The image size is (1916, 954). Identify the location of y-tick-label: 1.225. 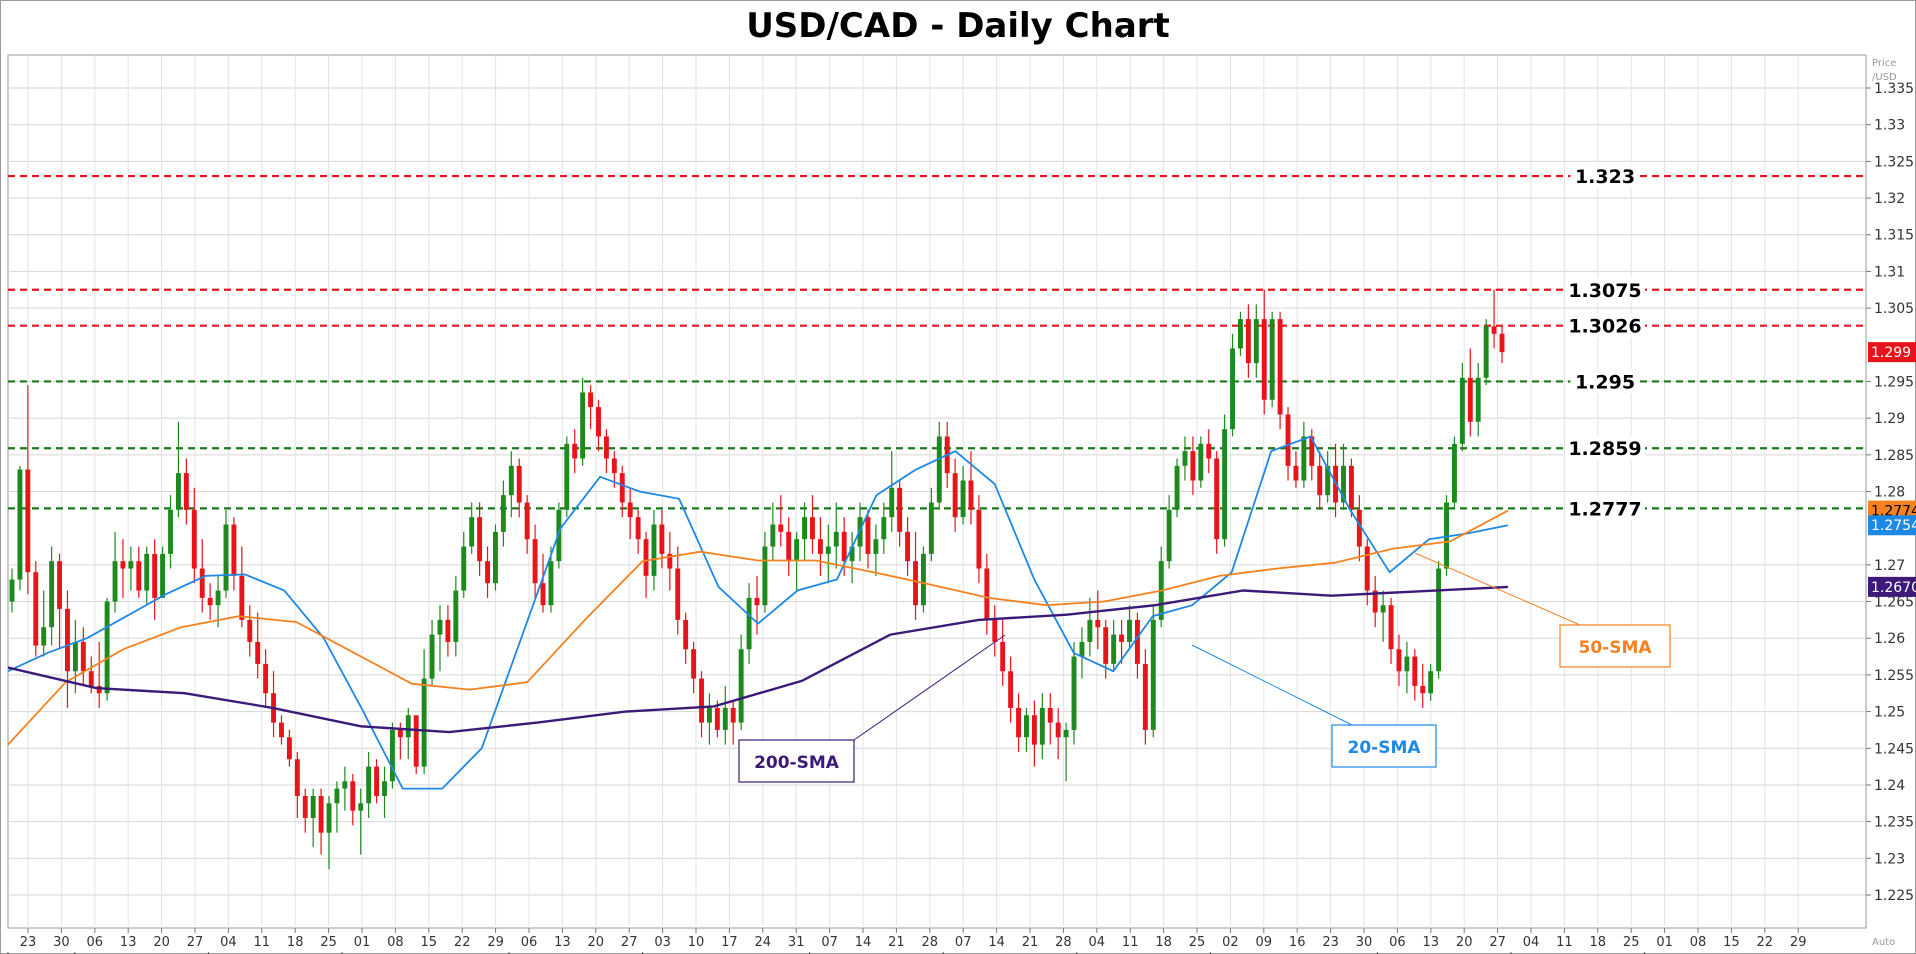
(1894, 896).